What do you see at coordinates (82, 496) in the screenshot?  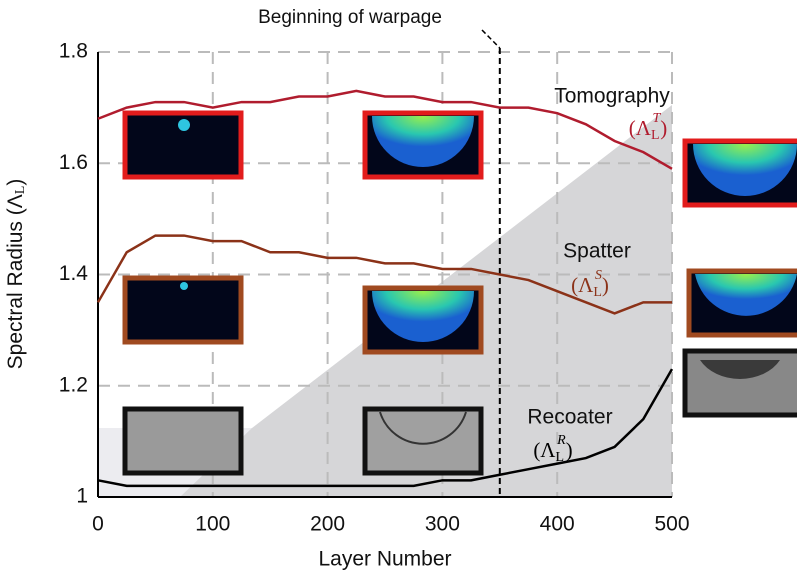 I see `y-tick-label: 1` at bounding box center [82, 496].